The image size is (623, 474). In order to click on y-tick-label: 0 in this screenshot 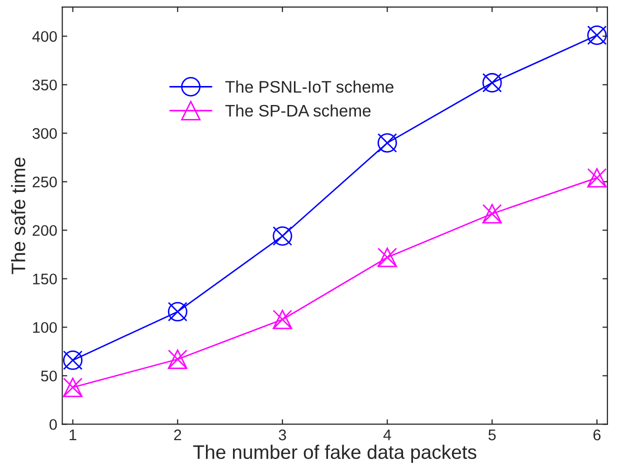, I will do `click(53, 424)`.